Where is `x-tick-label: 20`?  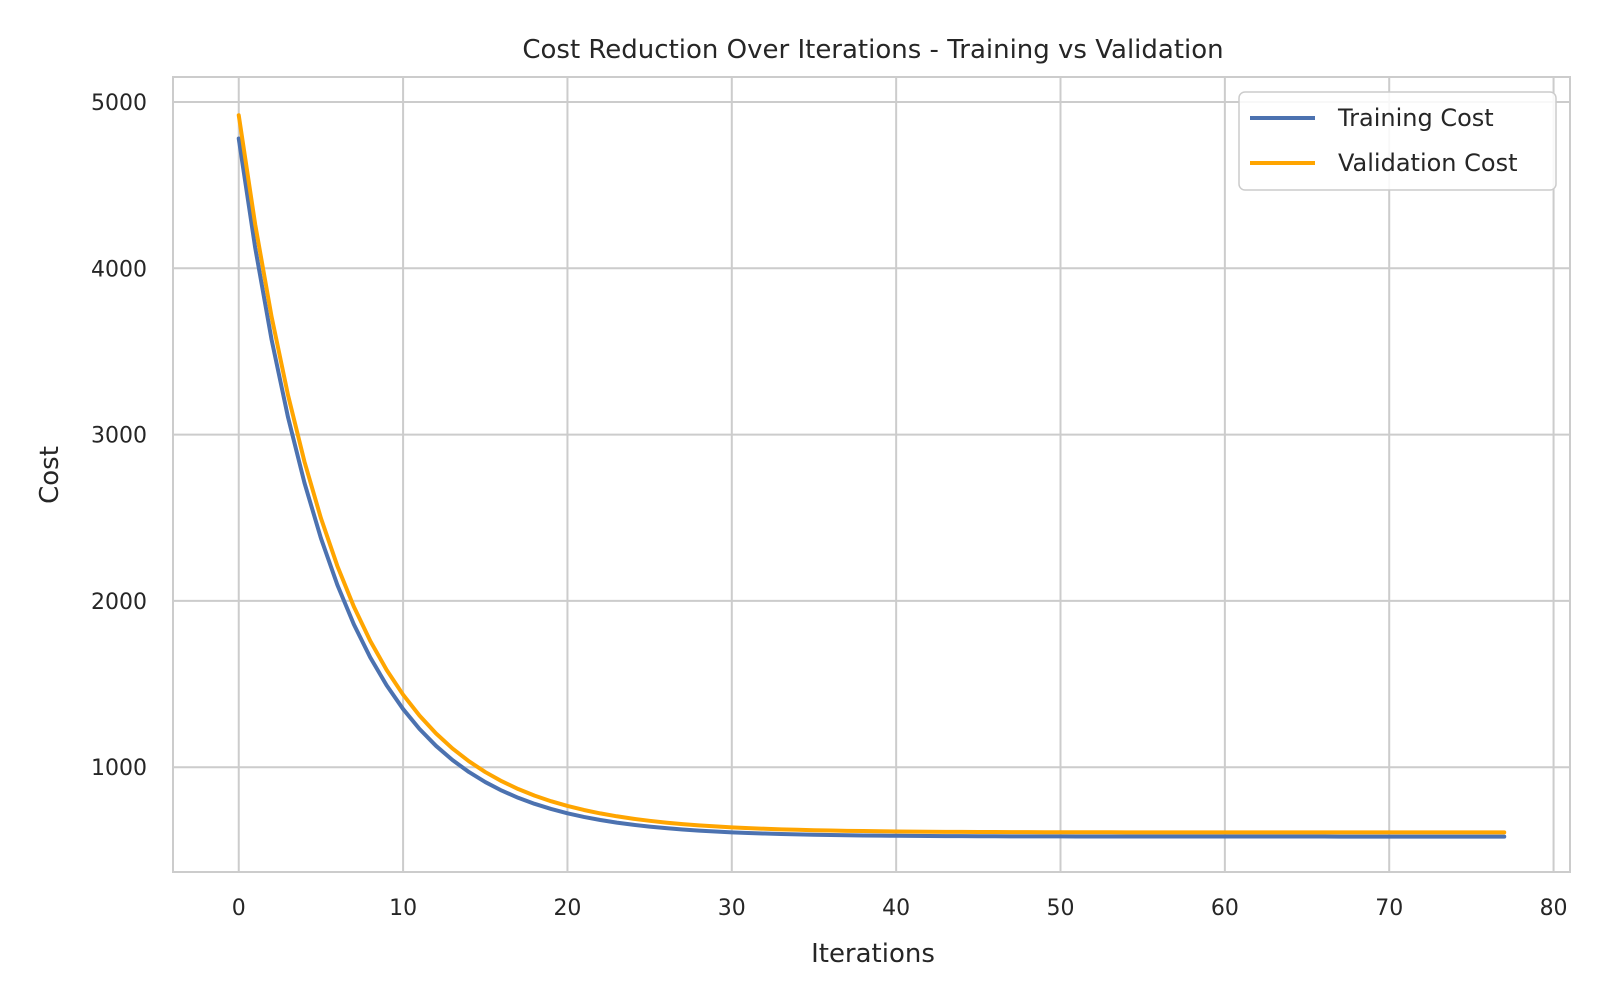 x-tick-label: 20 is located at coordinates (567, 908).